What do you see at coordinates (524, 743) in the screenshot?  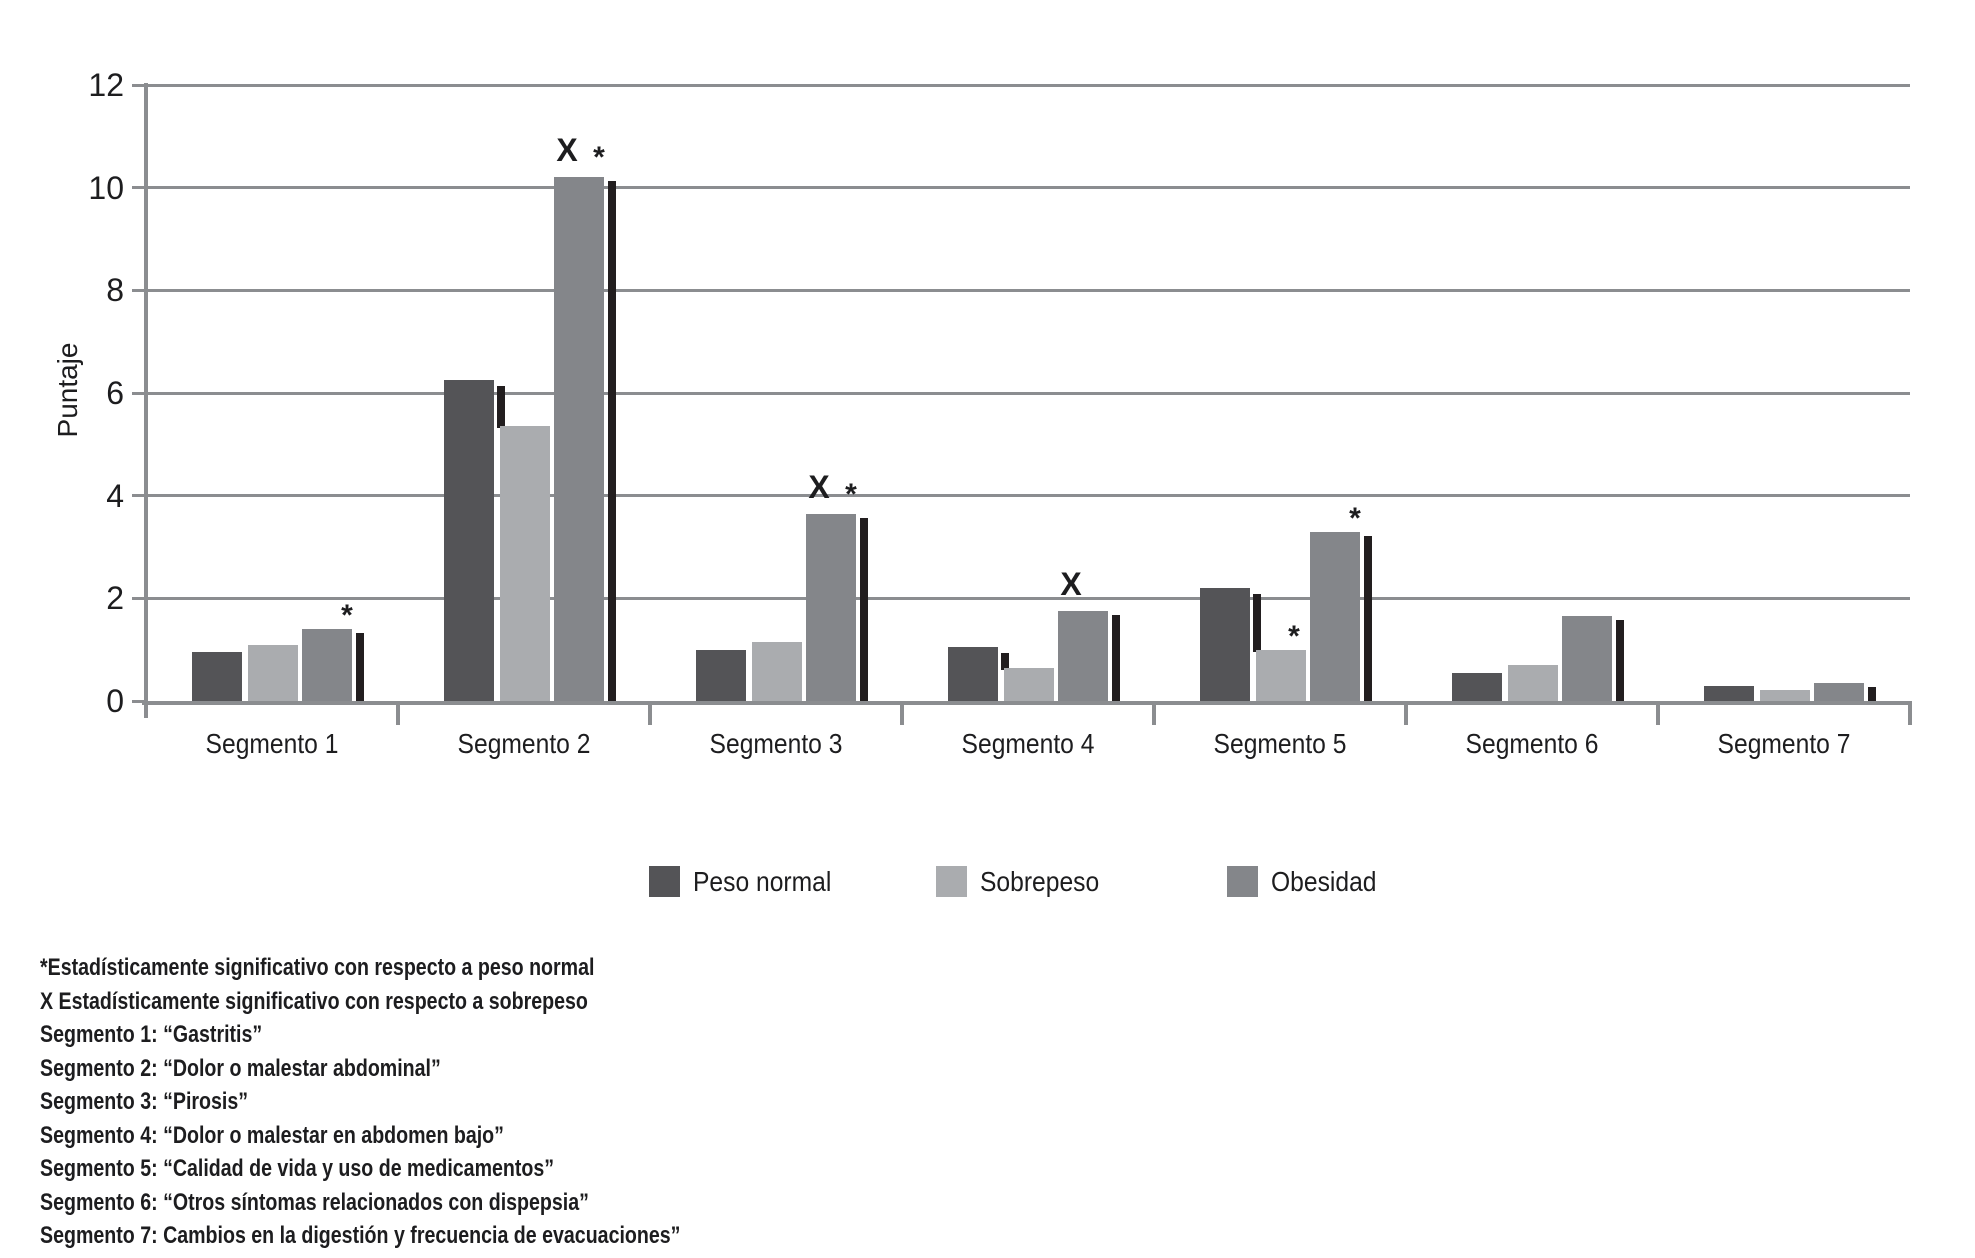 I see `x-category-label: Segmento 2` at bounding box center [524, 743].